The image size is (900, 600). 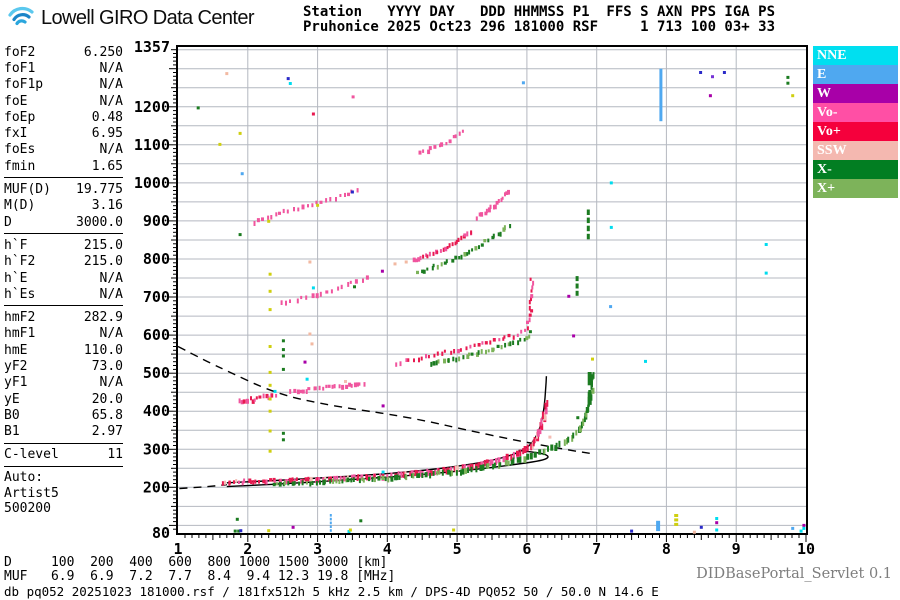 I want to click on svg-text: 8, so click(x=666, y=549).